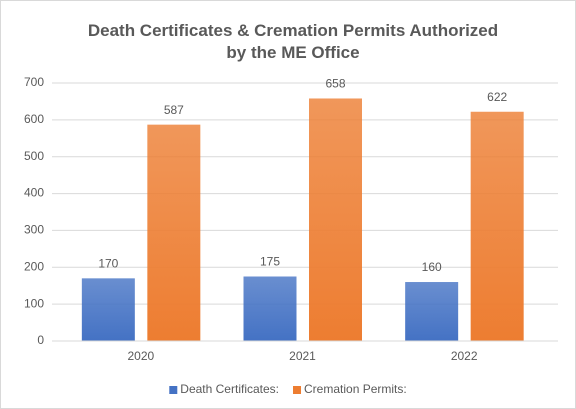  Describe the element at coordinates (34, 82) in the screenshot. I see `y-tick-label: 700` at that location.